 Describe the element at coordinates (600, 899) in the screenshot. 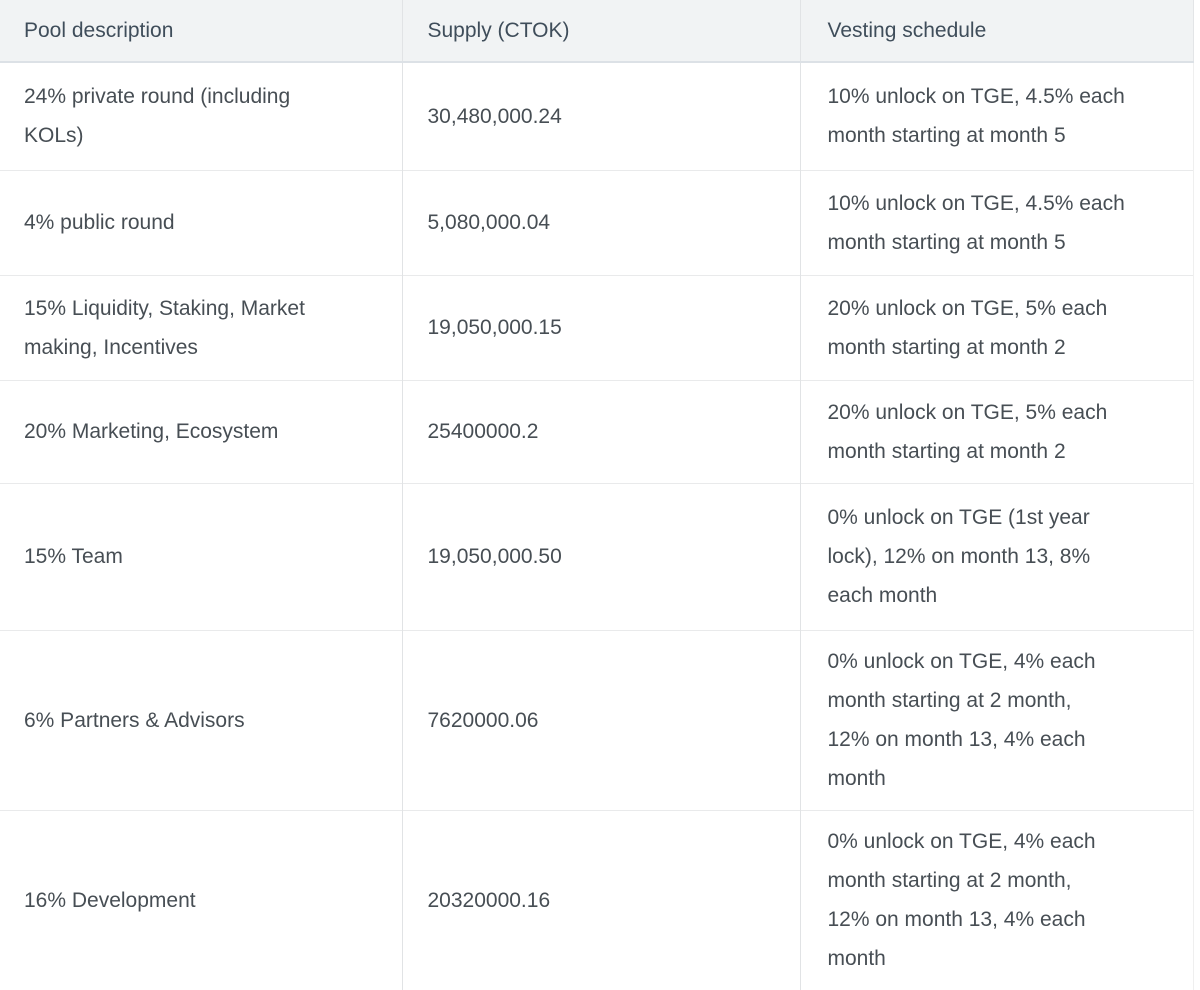

I see `supply-cell: 20320000.16` at that location.